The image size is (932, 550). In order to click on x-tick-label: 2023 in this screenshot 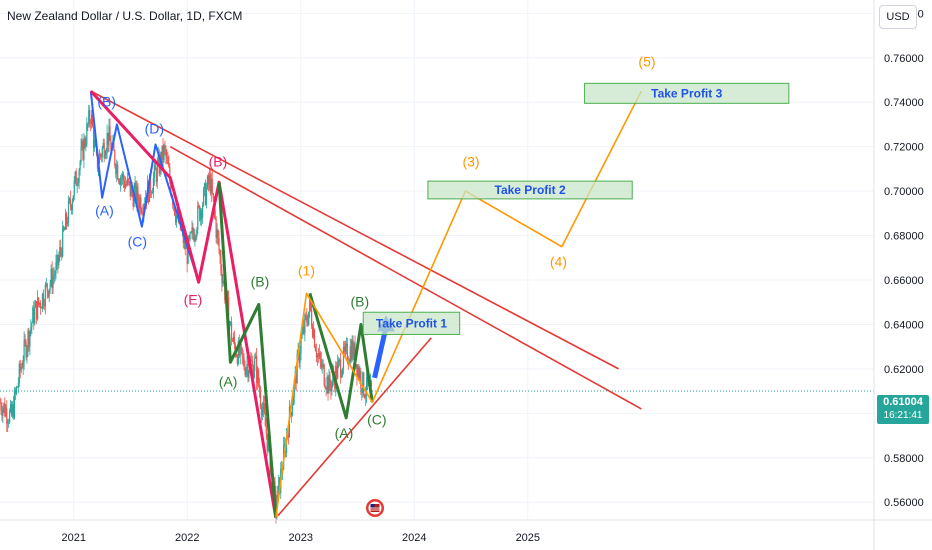, I will do `click(301, 538)`.